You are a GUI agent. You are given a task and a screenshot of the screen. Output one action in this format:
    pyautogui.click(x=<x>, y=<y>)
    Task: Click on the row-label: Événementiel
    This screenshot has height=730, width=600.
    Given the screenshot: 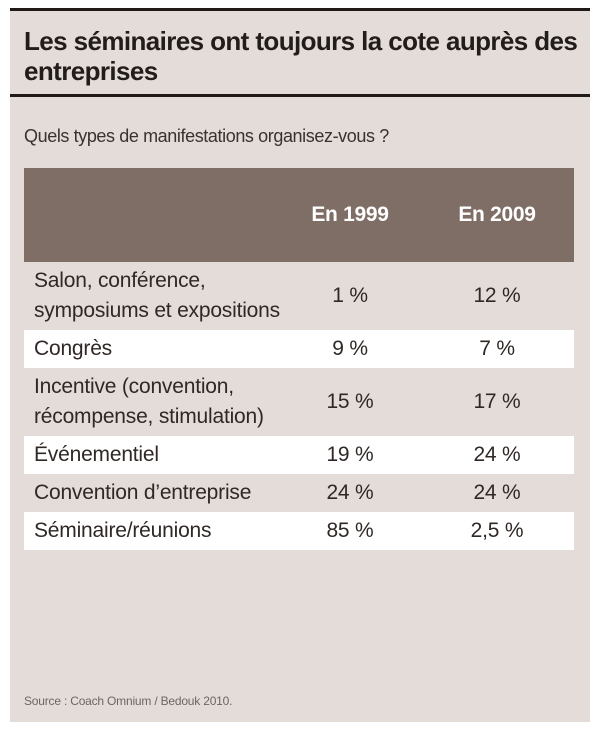 What is the action you would take?
    pyautogui.click(x=152, y=455)
    